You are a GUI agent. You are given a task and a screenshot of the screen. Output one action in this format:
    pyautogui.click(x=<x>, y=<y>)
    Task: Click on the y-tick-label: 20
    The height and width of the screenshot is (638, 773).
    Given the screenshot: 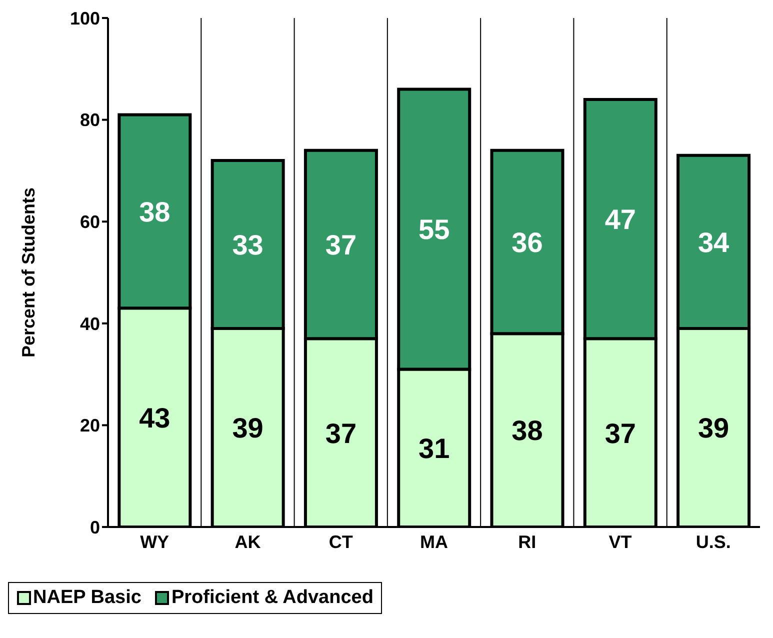 What is the action you would take?
    pyautogui.click(x=90, y=426)
    